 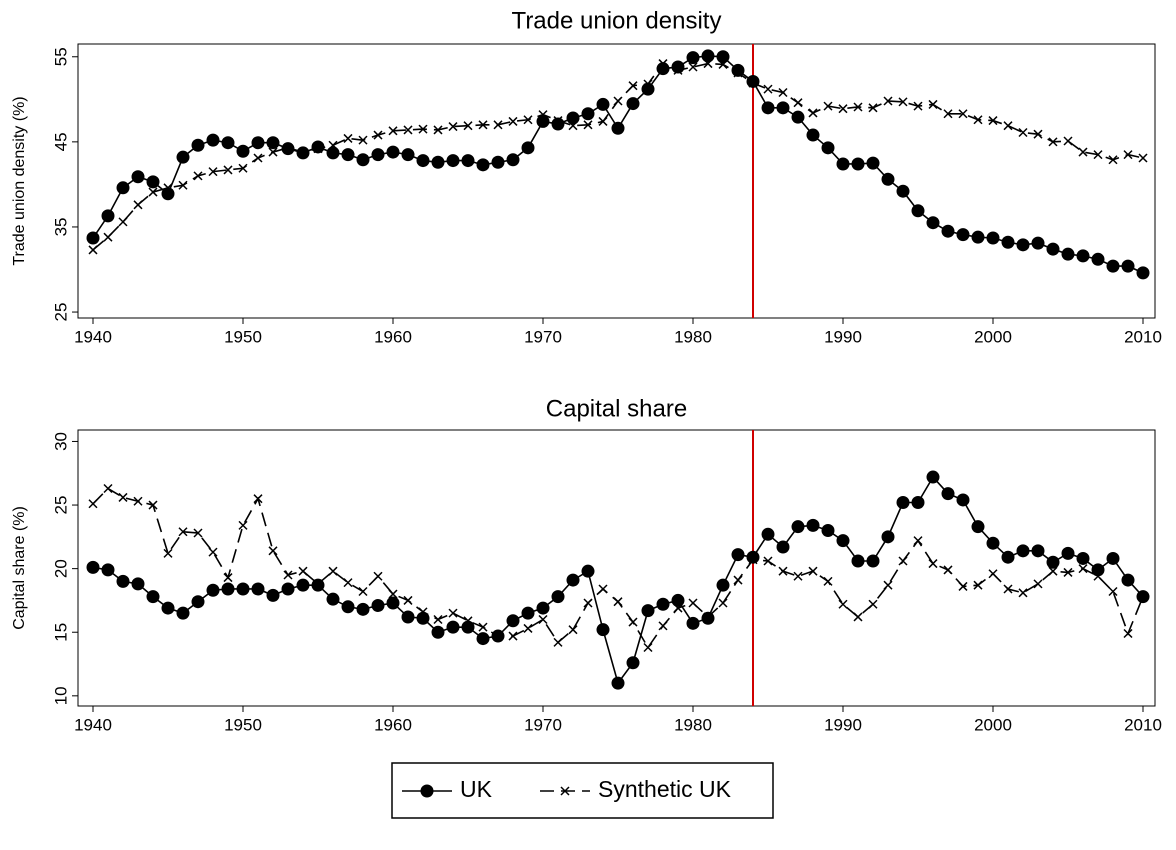 I want to click on legend-label: Synthetic UK, so click(x=665, y=789).